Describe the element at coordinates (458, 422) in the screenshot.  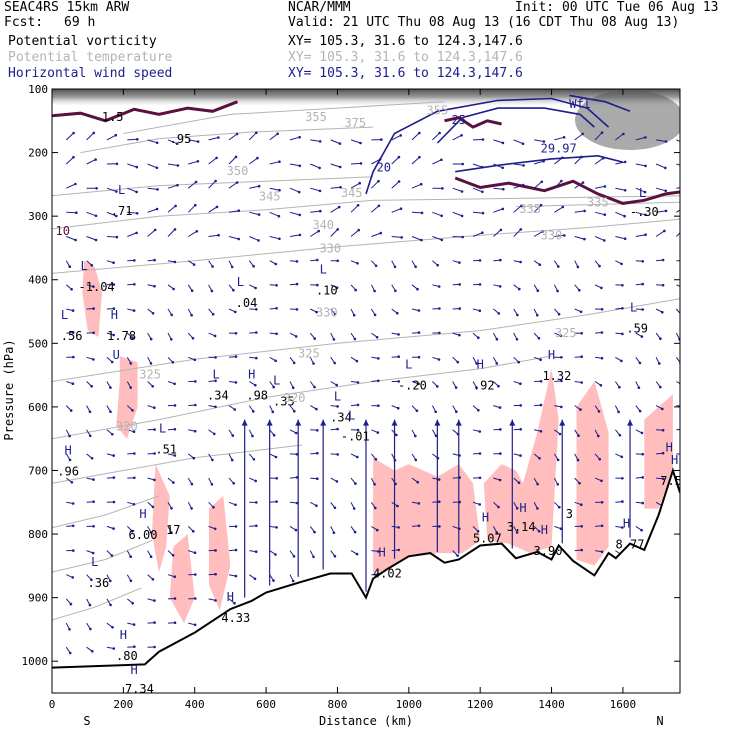
I see `updraft-arrow-head` at that location.